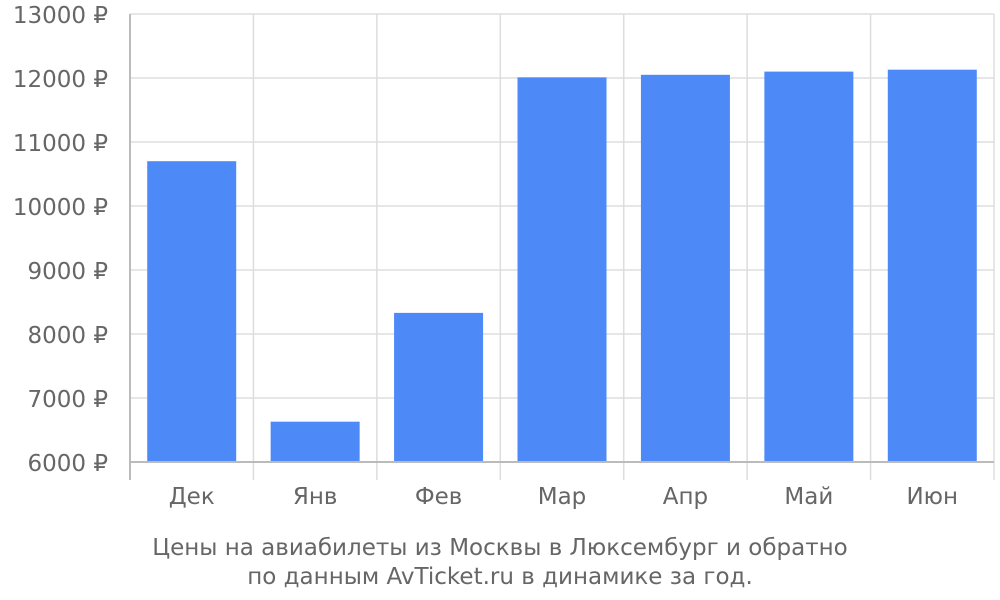  What do you see at coordinates (500, 577) in the screenshot?
I see `chart-caption-line-2: по данным AvTicket.ru в динамике за год.` at bounding box center [500, 577].